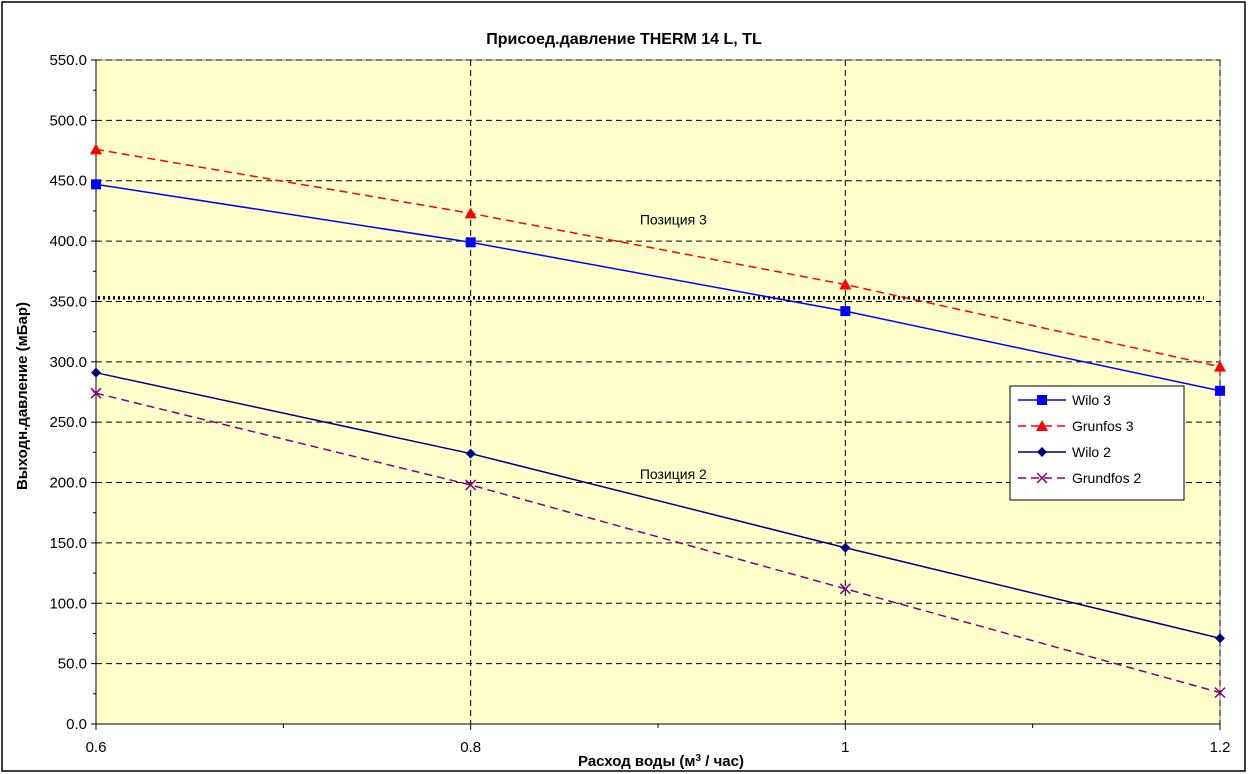 This screenshot has width=1248, height=774. What do you see at coordinates (1091, 452) in the screenshot?
I see `legend-label: Wilo 2` at bounding box center [1091, 452].